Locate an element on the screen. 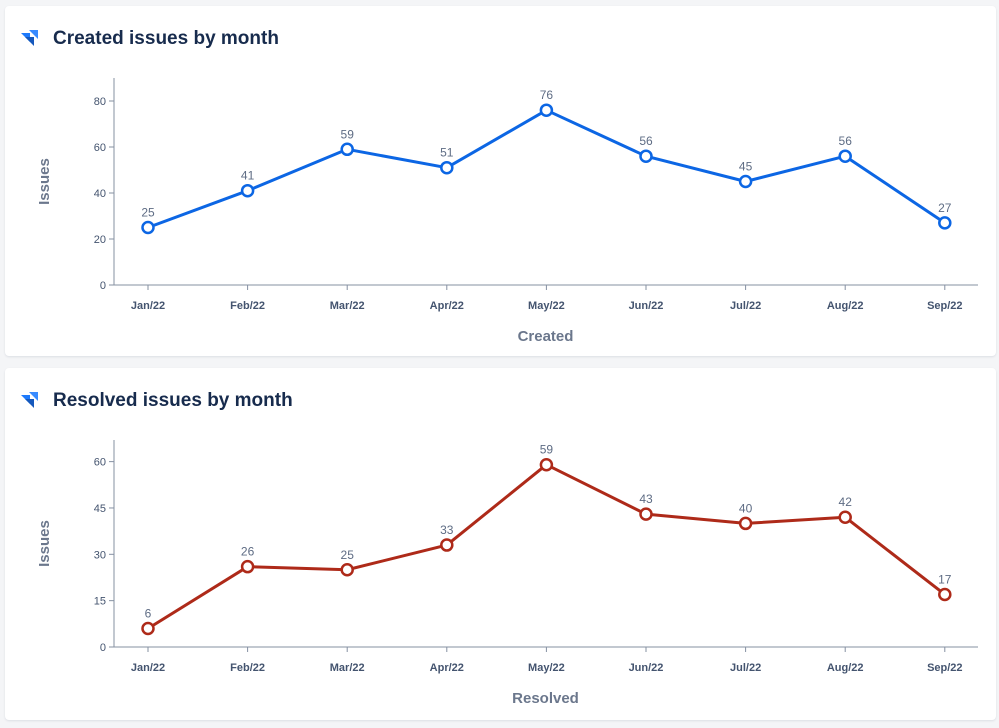 Image resolution: width=999 pixels, height=728 pixels. chart-header: Created issues by month is located at coordinates (149, 39).